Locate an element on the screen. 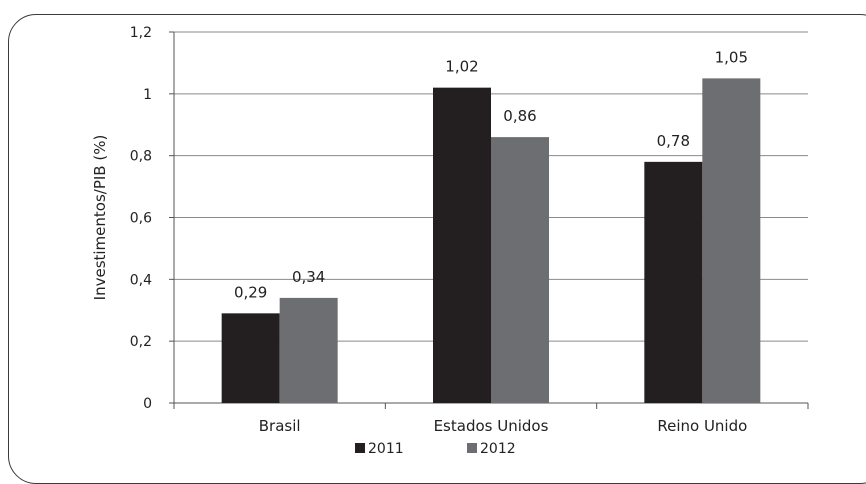  data-label: 0,34 is located at coordinates (308, 277).